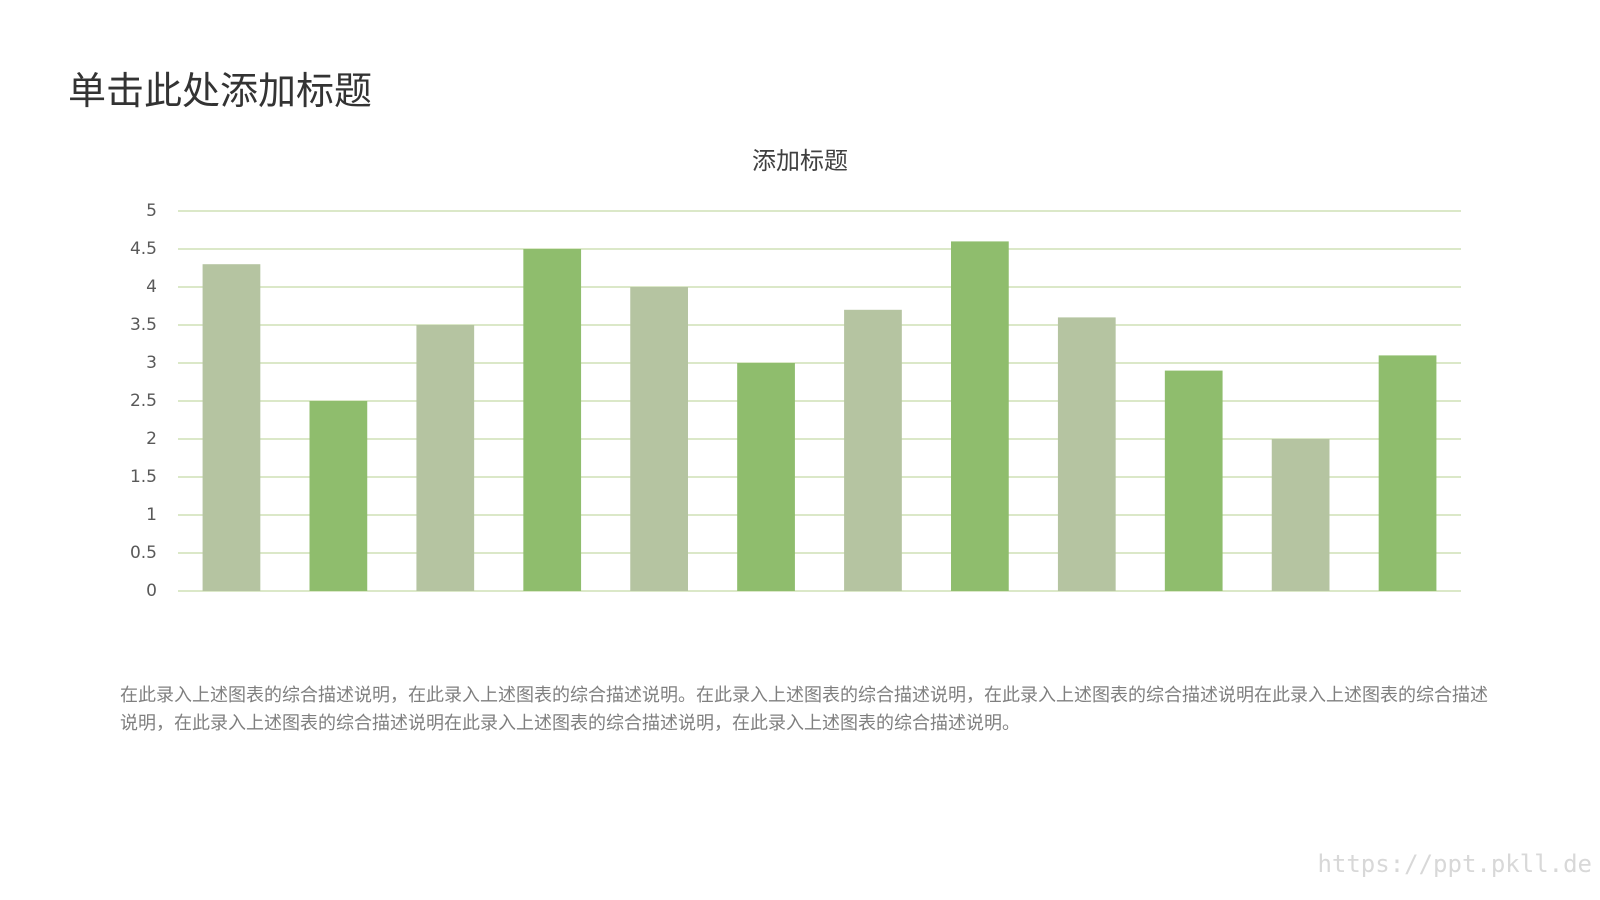 This screenshot has height=900, width=1600. Describe the element at coordinates (151, 363) in the screenshot. I see `y-tick-label: 3` at that location.